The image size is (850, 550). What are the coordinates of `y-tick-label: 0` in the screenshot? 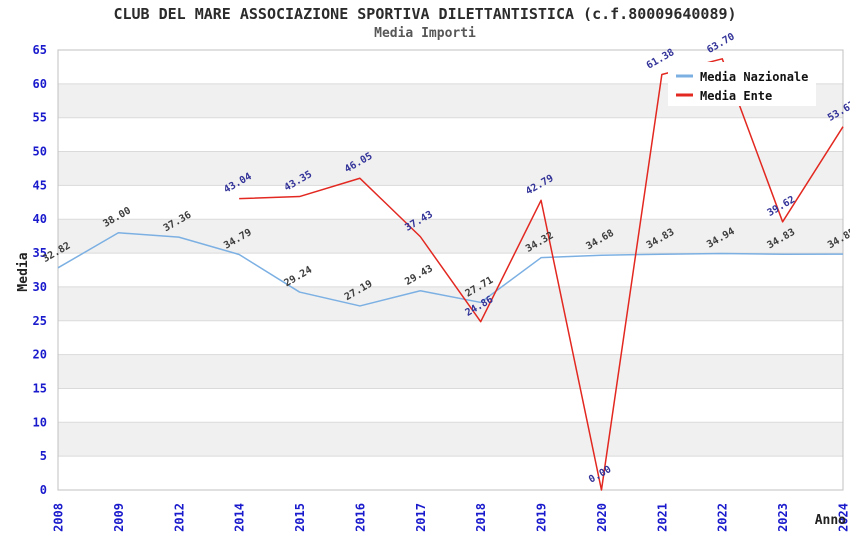 It's located at (43, 490).